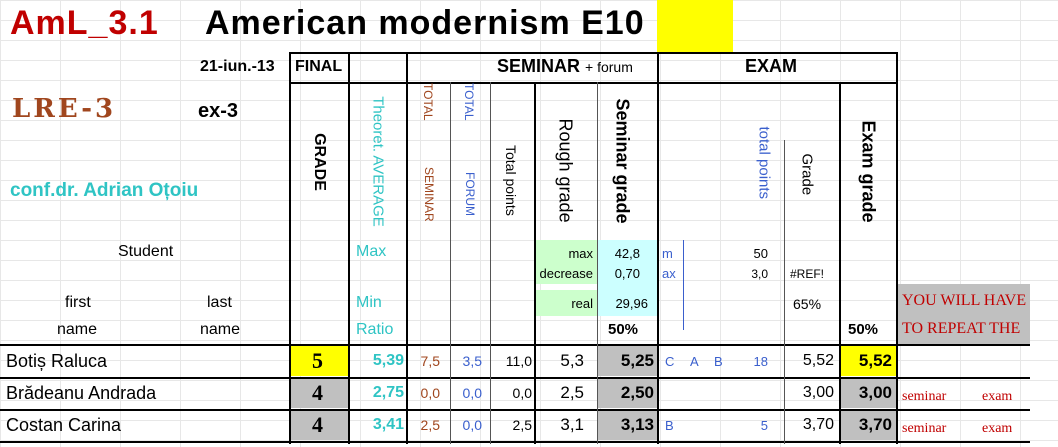  I want to click on pct50-seminar: 50%, so click(623, 329).